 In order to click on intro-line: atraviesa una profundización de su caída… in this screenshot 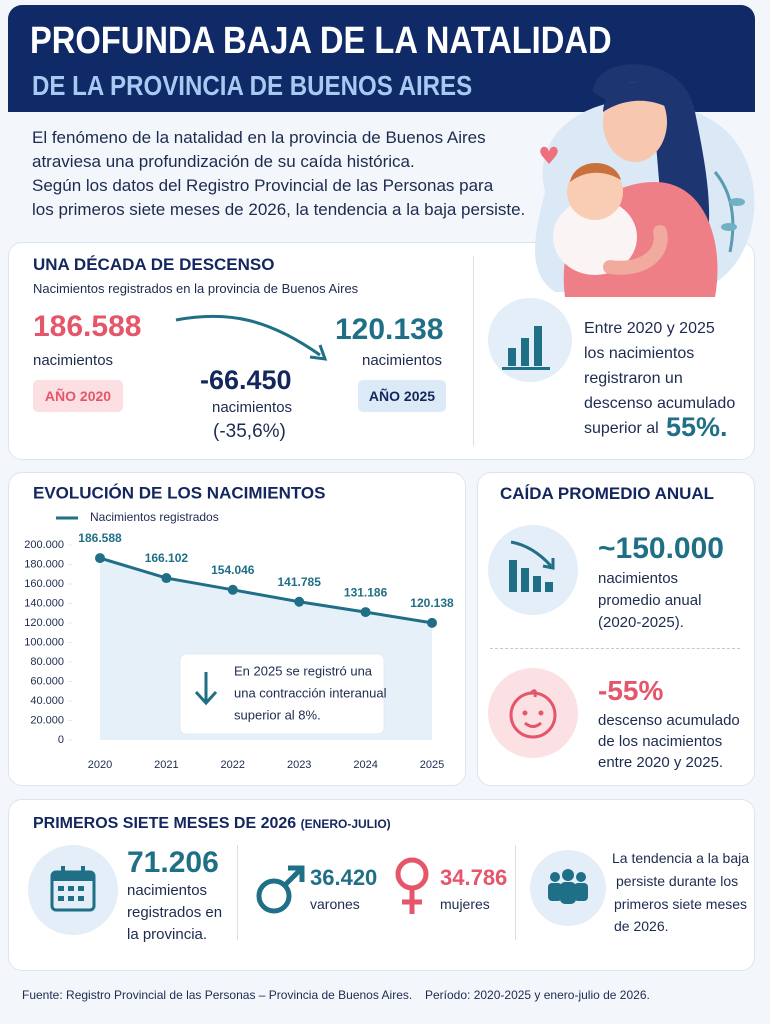, I will do `click(223, 161)`.